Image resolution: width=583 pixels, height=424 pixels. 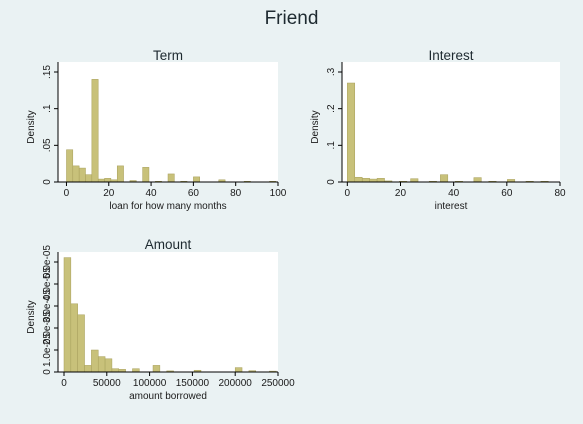 What do you see at coordinates (167, 206) in the screenshot?
I see `term-x-axis-title: loan for how many months` at bounding box center [167, 206].